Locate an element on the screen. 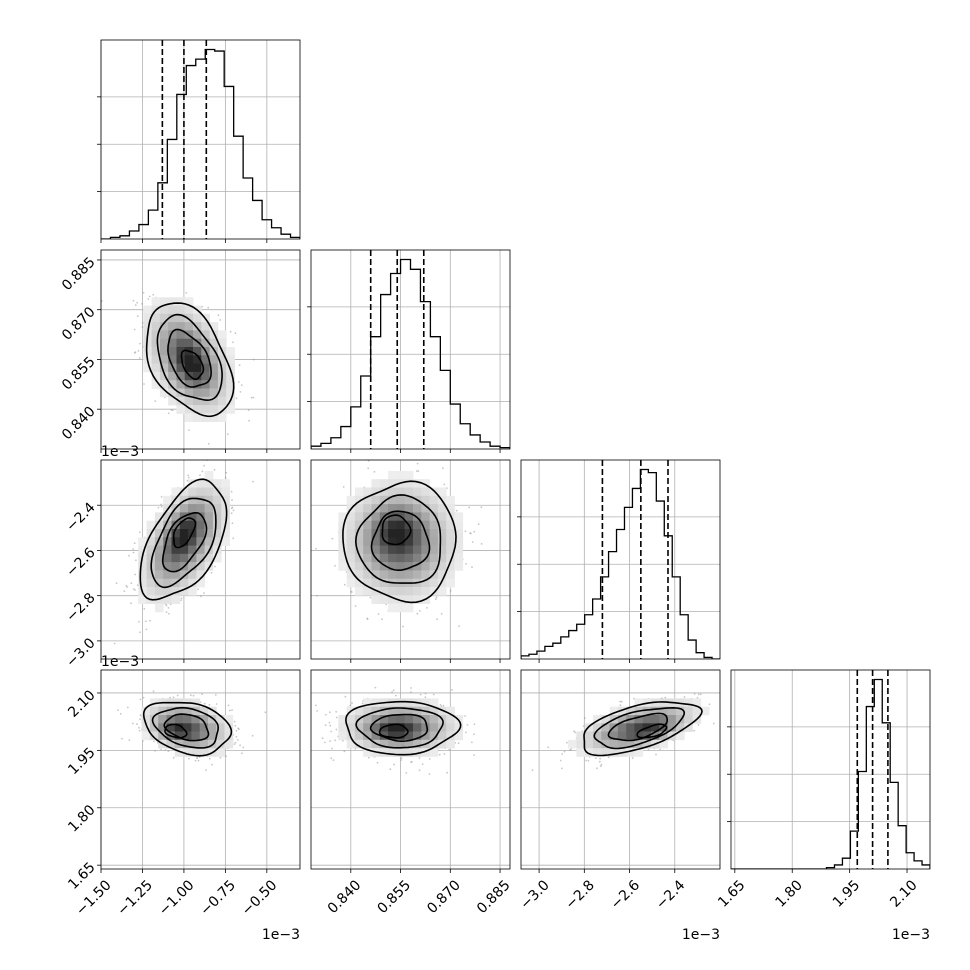  axes-frame is located at coordinates (200, 769).